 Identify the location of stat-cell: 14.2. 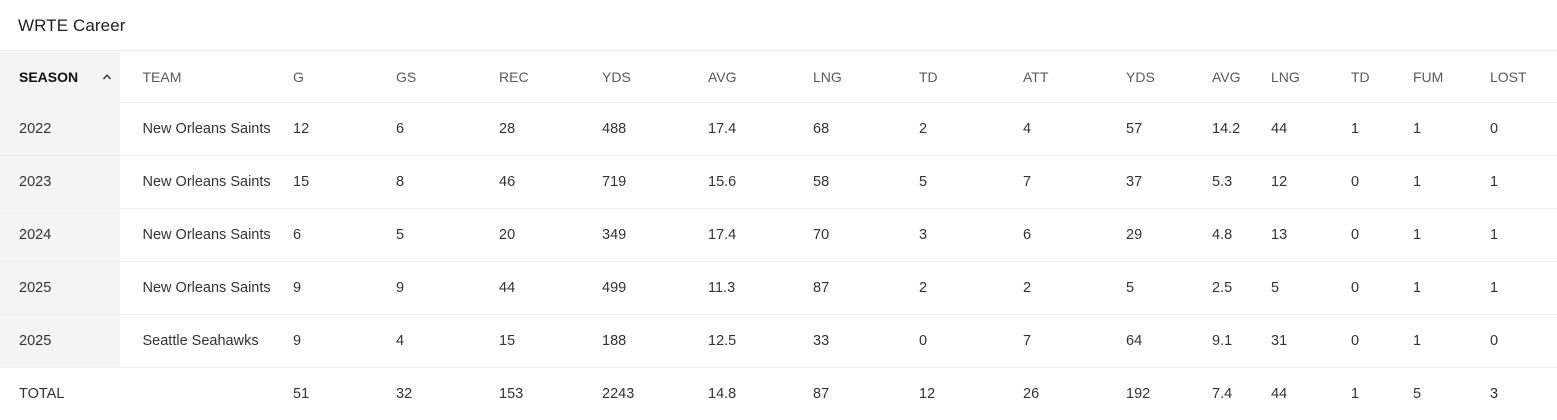
(1241, 129).